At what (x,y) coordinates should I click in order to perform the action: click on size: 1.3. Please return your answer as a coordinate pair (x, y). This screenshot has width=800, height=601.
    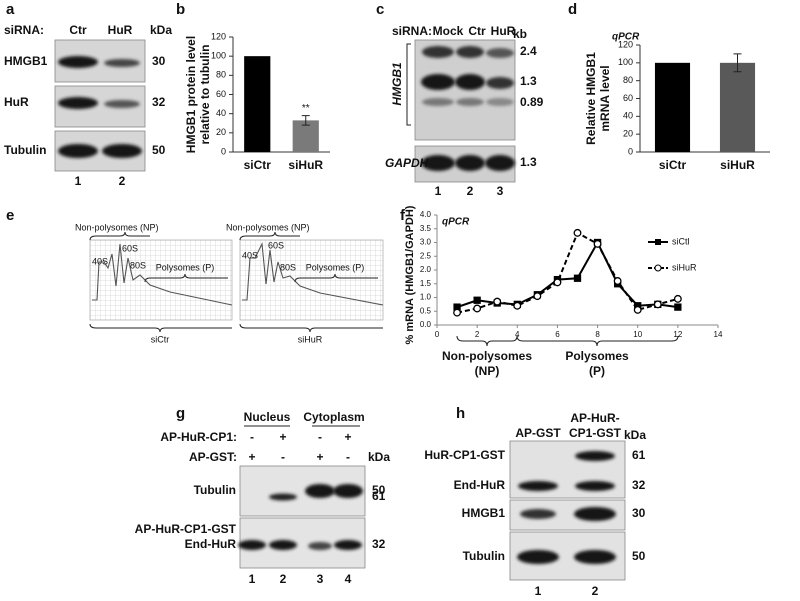
    Looking at the image, I should click on (528, 162).